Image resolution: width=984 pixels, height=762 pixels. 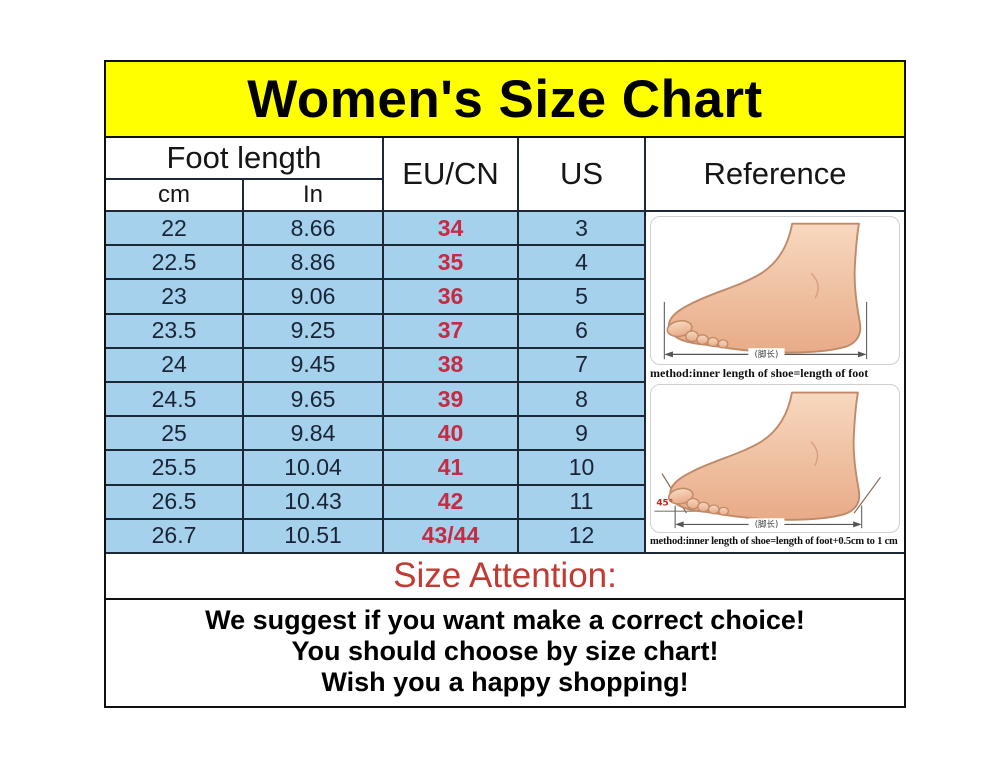 I want to click on cell-cm: 23, so click(x=175, y=297).